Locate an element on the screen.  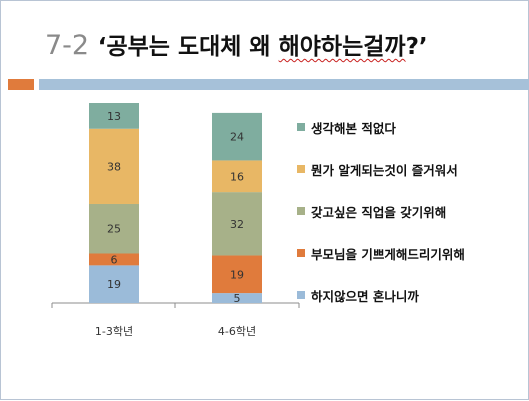
data-label-1-2: 6 is located at coordinates (114, 259).